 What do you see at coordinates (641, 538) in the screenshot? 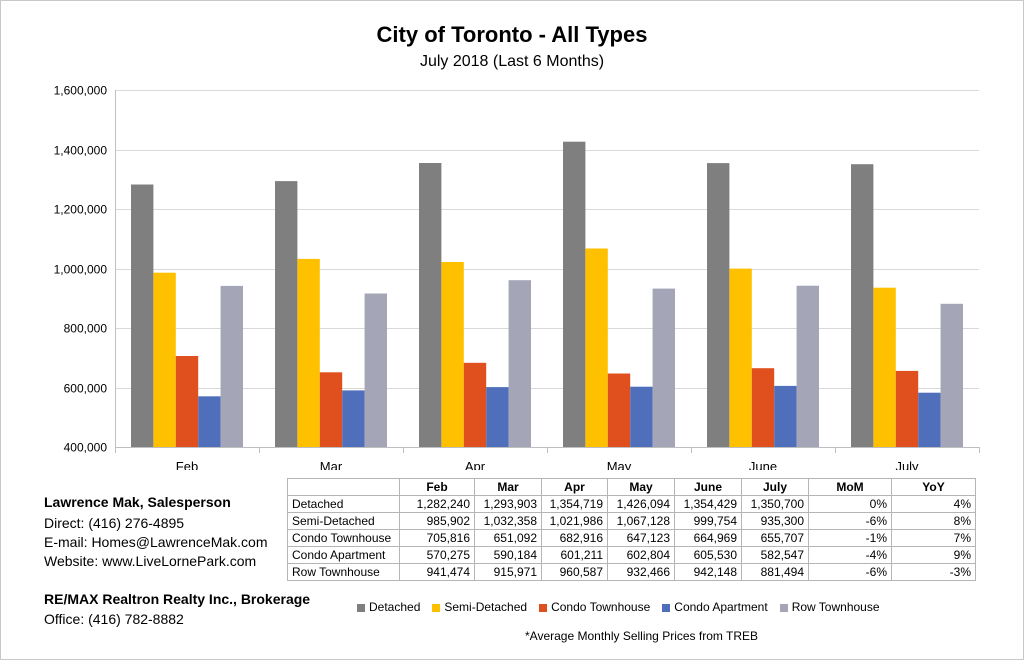
I see `table-cell: 647,123` at bounding box center [641, 538].